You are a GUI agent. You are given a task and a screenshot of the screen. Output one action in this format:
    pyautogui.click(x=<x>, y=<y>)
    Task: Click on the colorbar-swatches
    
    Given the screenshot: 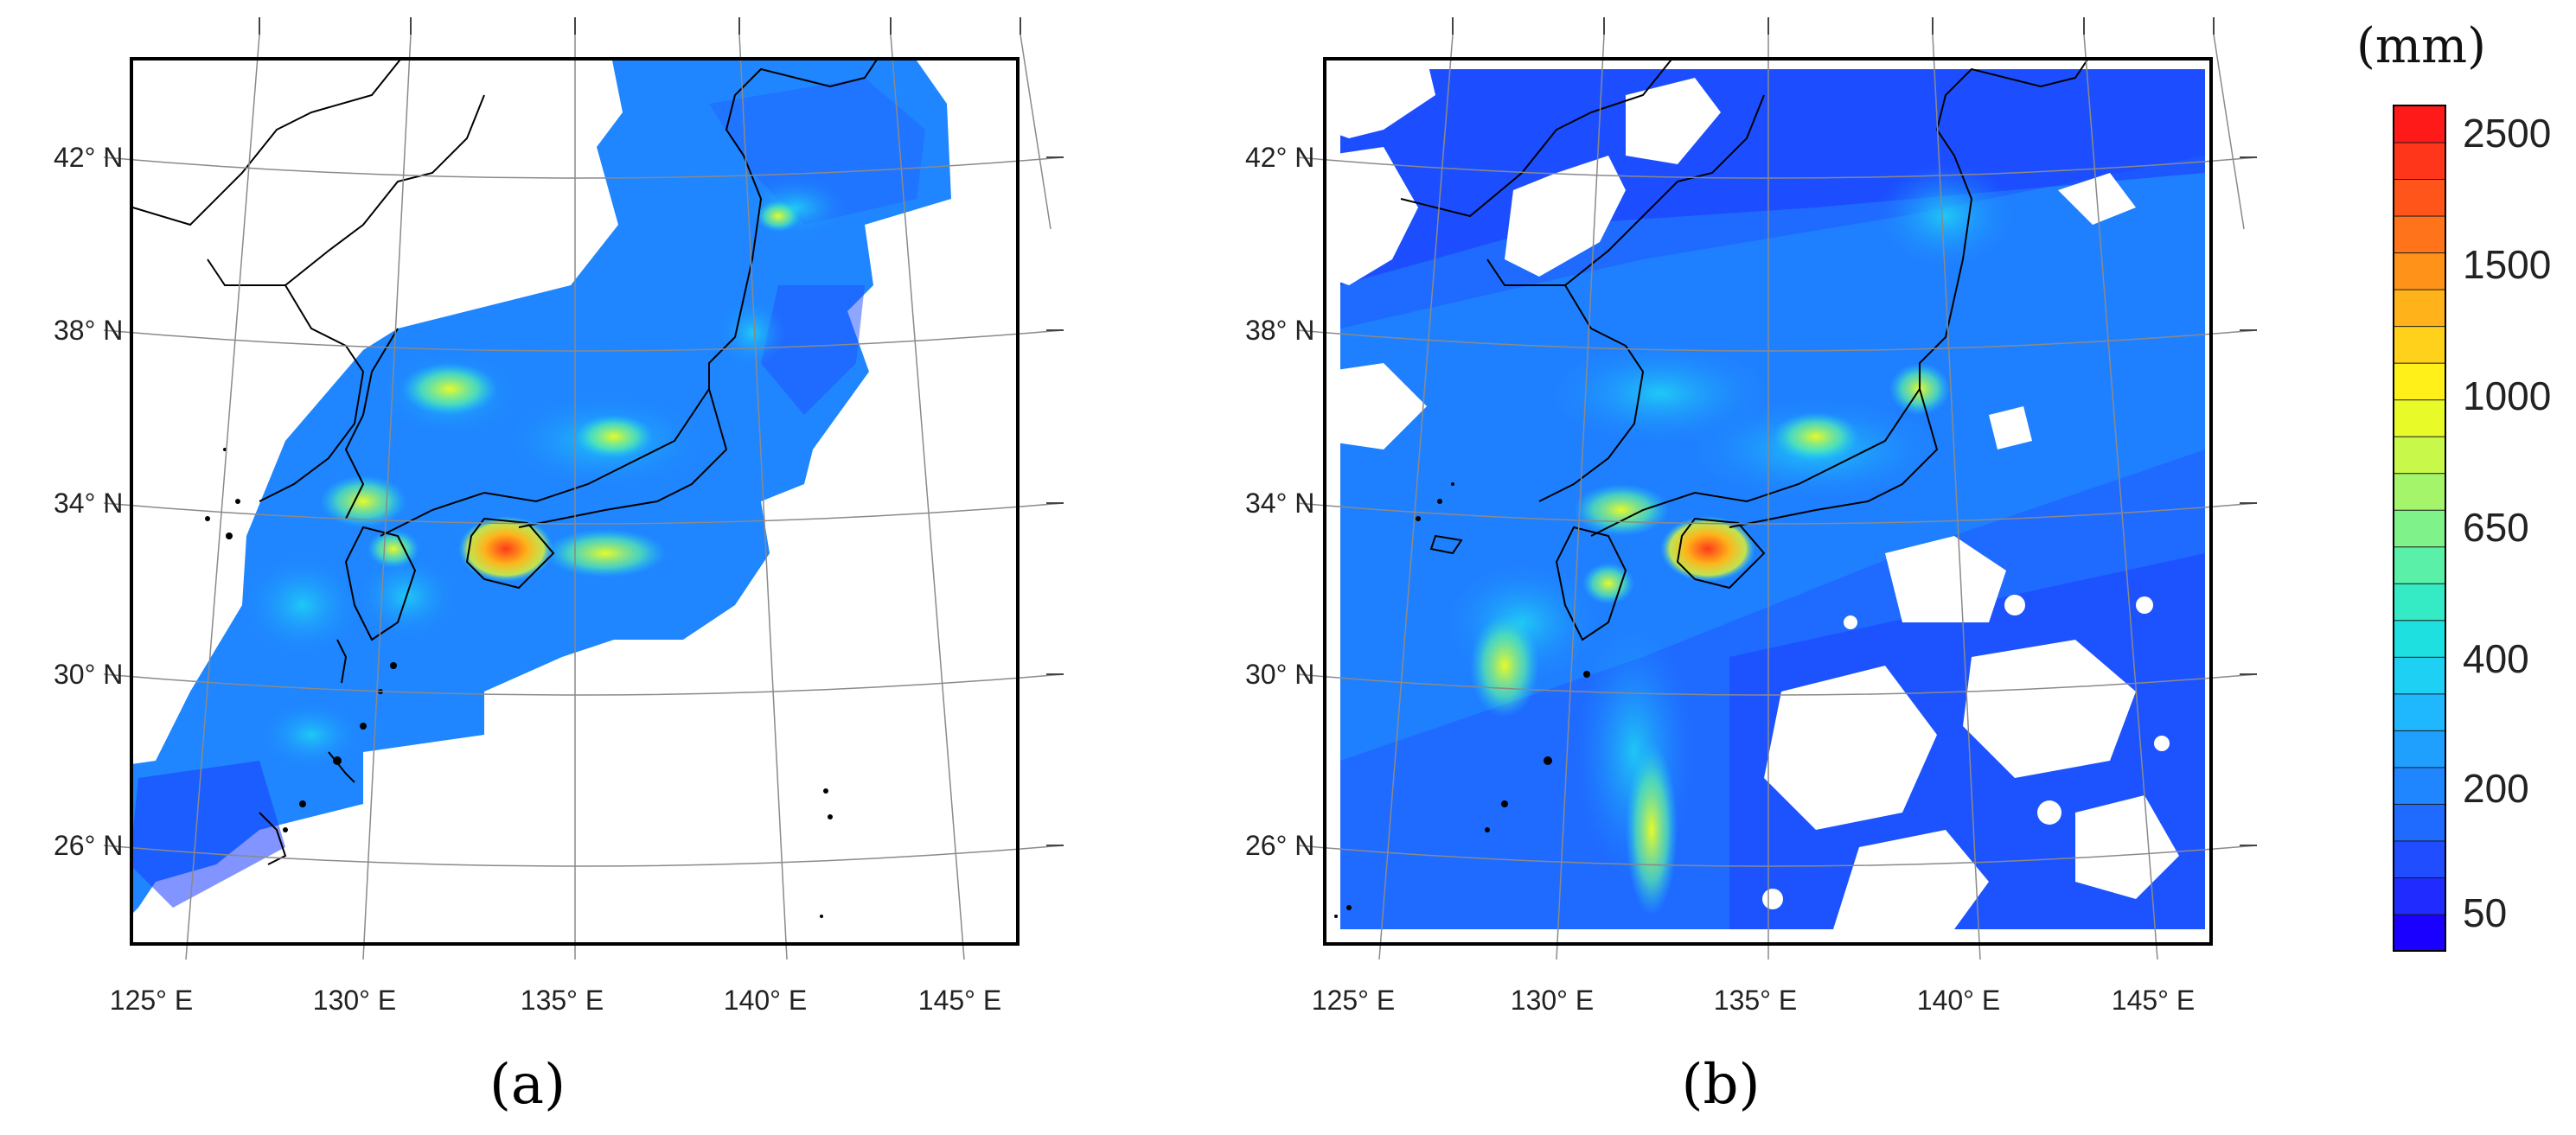 What is the action you would take?
    pyautogui.click(x=2420, y=528)
    